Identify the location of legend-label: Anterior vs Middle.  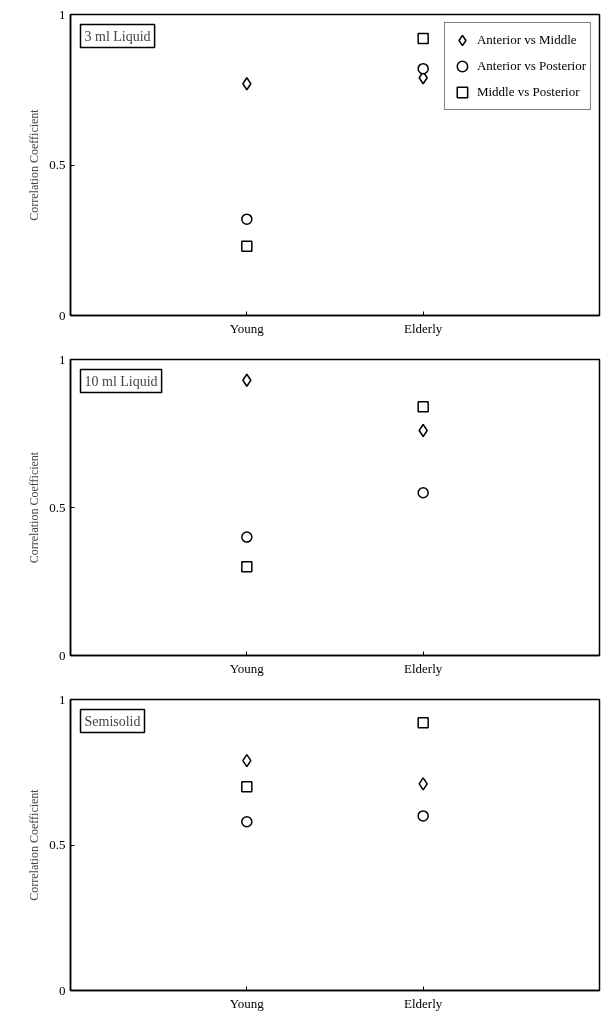
(526, 40).